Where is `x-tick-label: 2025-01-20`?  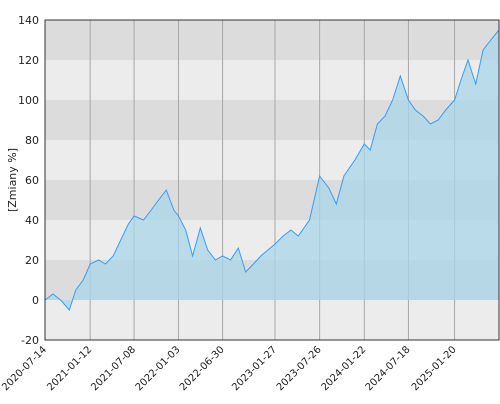 x-tick-label: 2025-01-20 is located at coordinates (434, 368).